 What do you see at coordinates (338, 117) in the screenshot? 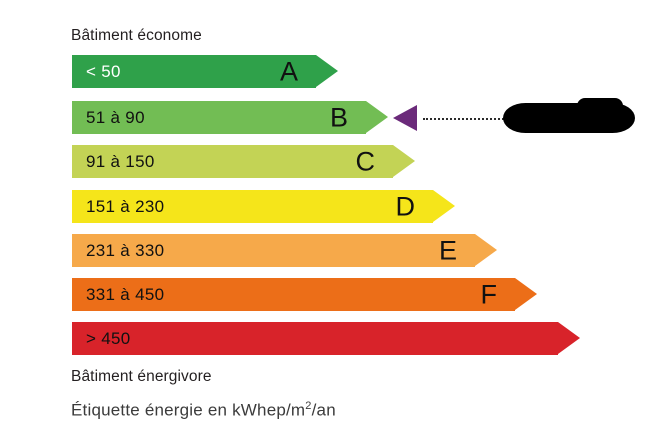
I see `bar-class-letter-b: B` at bounding box center [338, 117].